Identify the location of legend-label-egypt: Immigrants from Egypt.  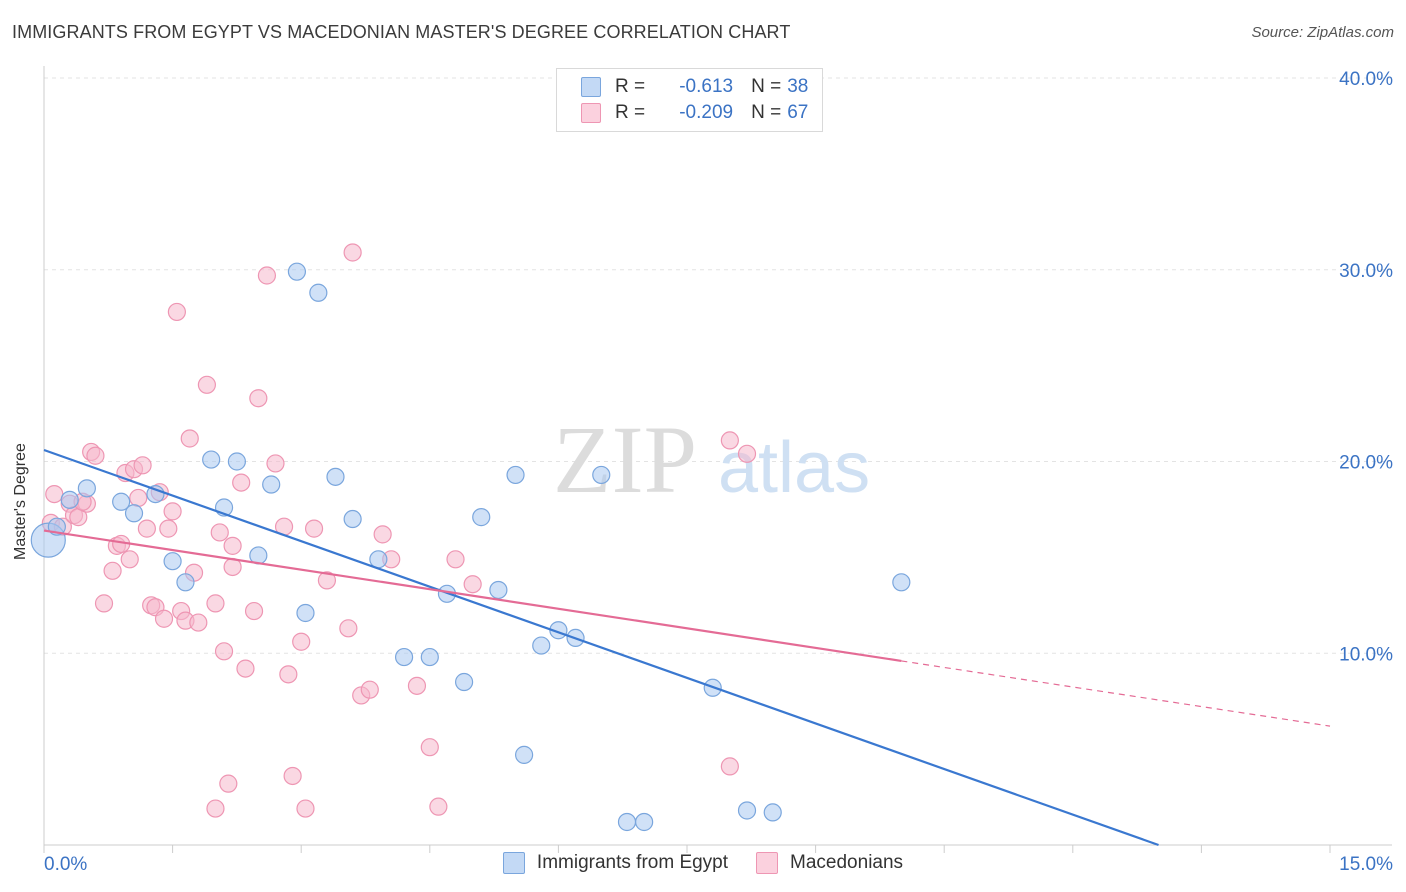
(632, 862).